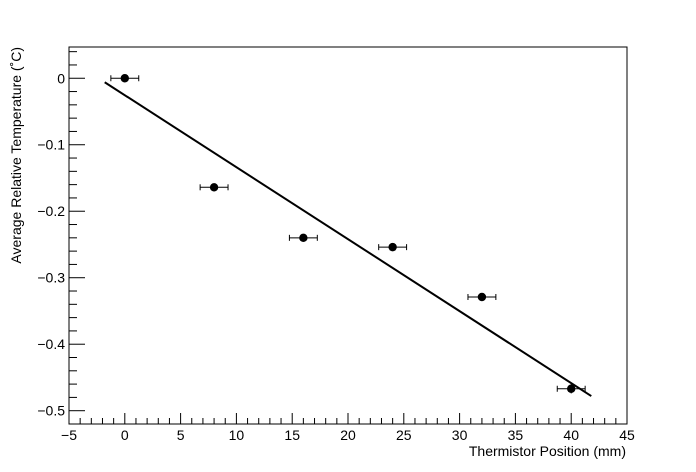  What do you see at coordinates (61, 238) in the screenshot?
I see `y-axis: 0 −0.1 −0.2 −0.3 −0.4 −0.5` at bounding box center [61, 238].